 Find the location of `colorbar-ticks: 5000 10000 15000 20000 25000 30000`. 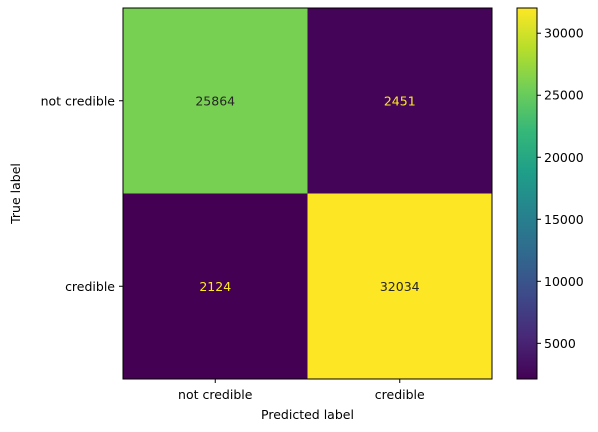

colorbar-ticks: 5000 10000 15000 20000 25000 30000 is located at coordinates (560, 188).